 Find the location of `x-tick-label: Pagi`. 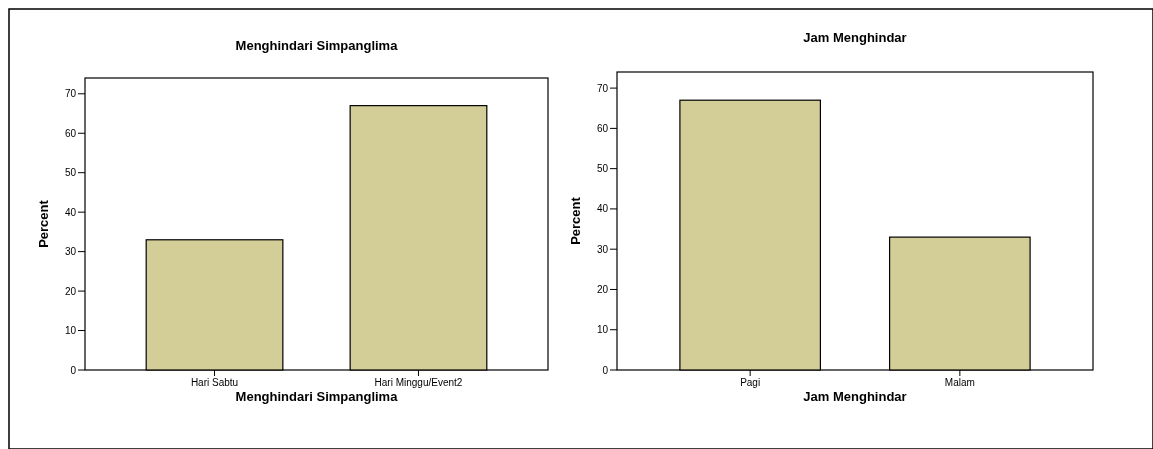

x-tick-label: Pagi is located at coordinates (750, 382).